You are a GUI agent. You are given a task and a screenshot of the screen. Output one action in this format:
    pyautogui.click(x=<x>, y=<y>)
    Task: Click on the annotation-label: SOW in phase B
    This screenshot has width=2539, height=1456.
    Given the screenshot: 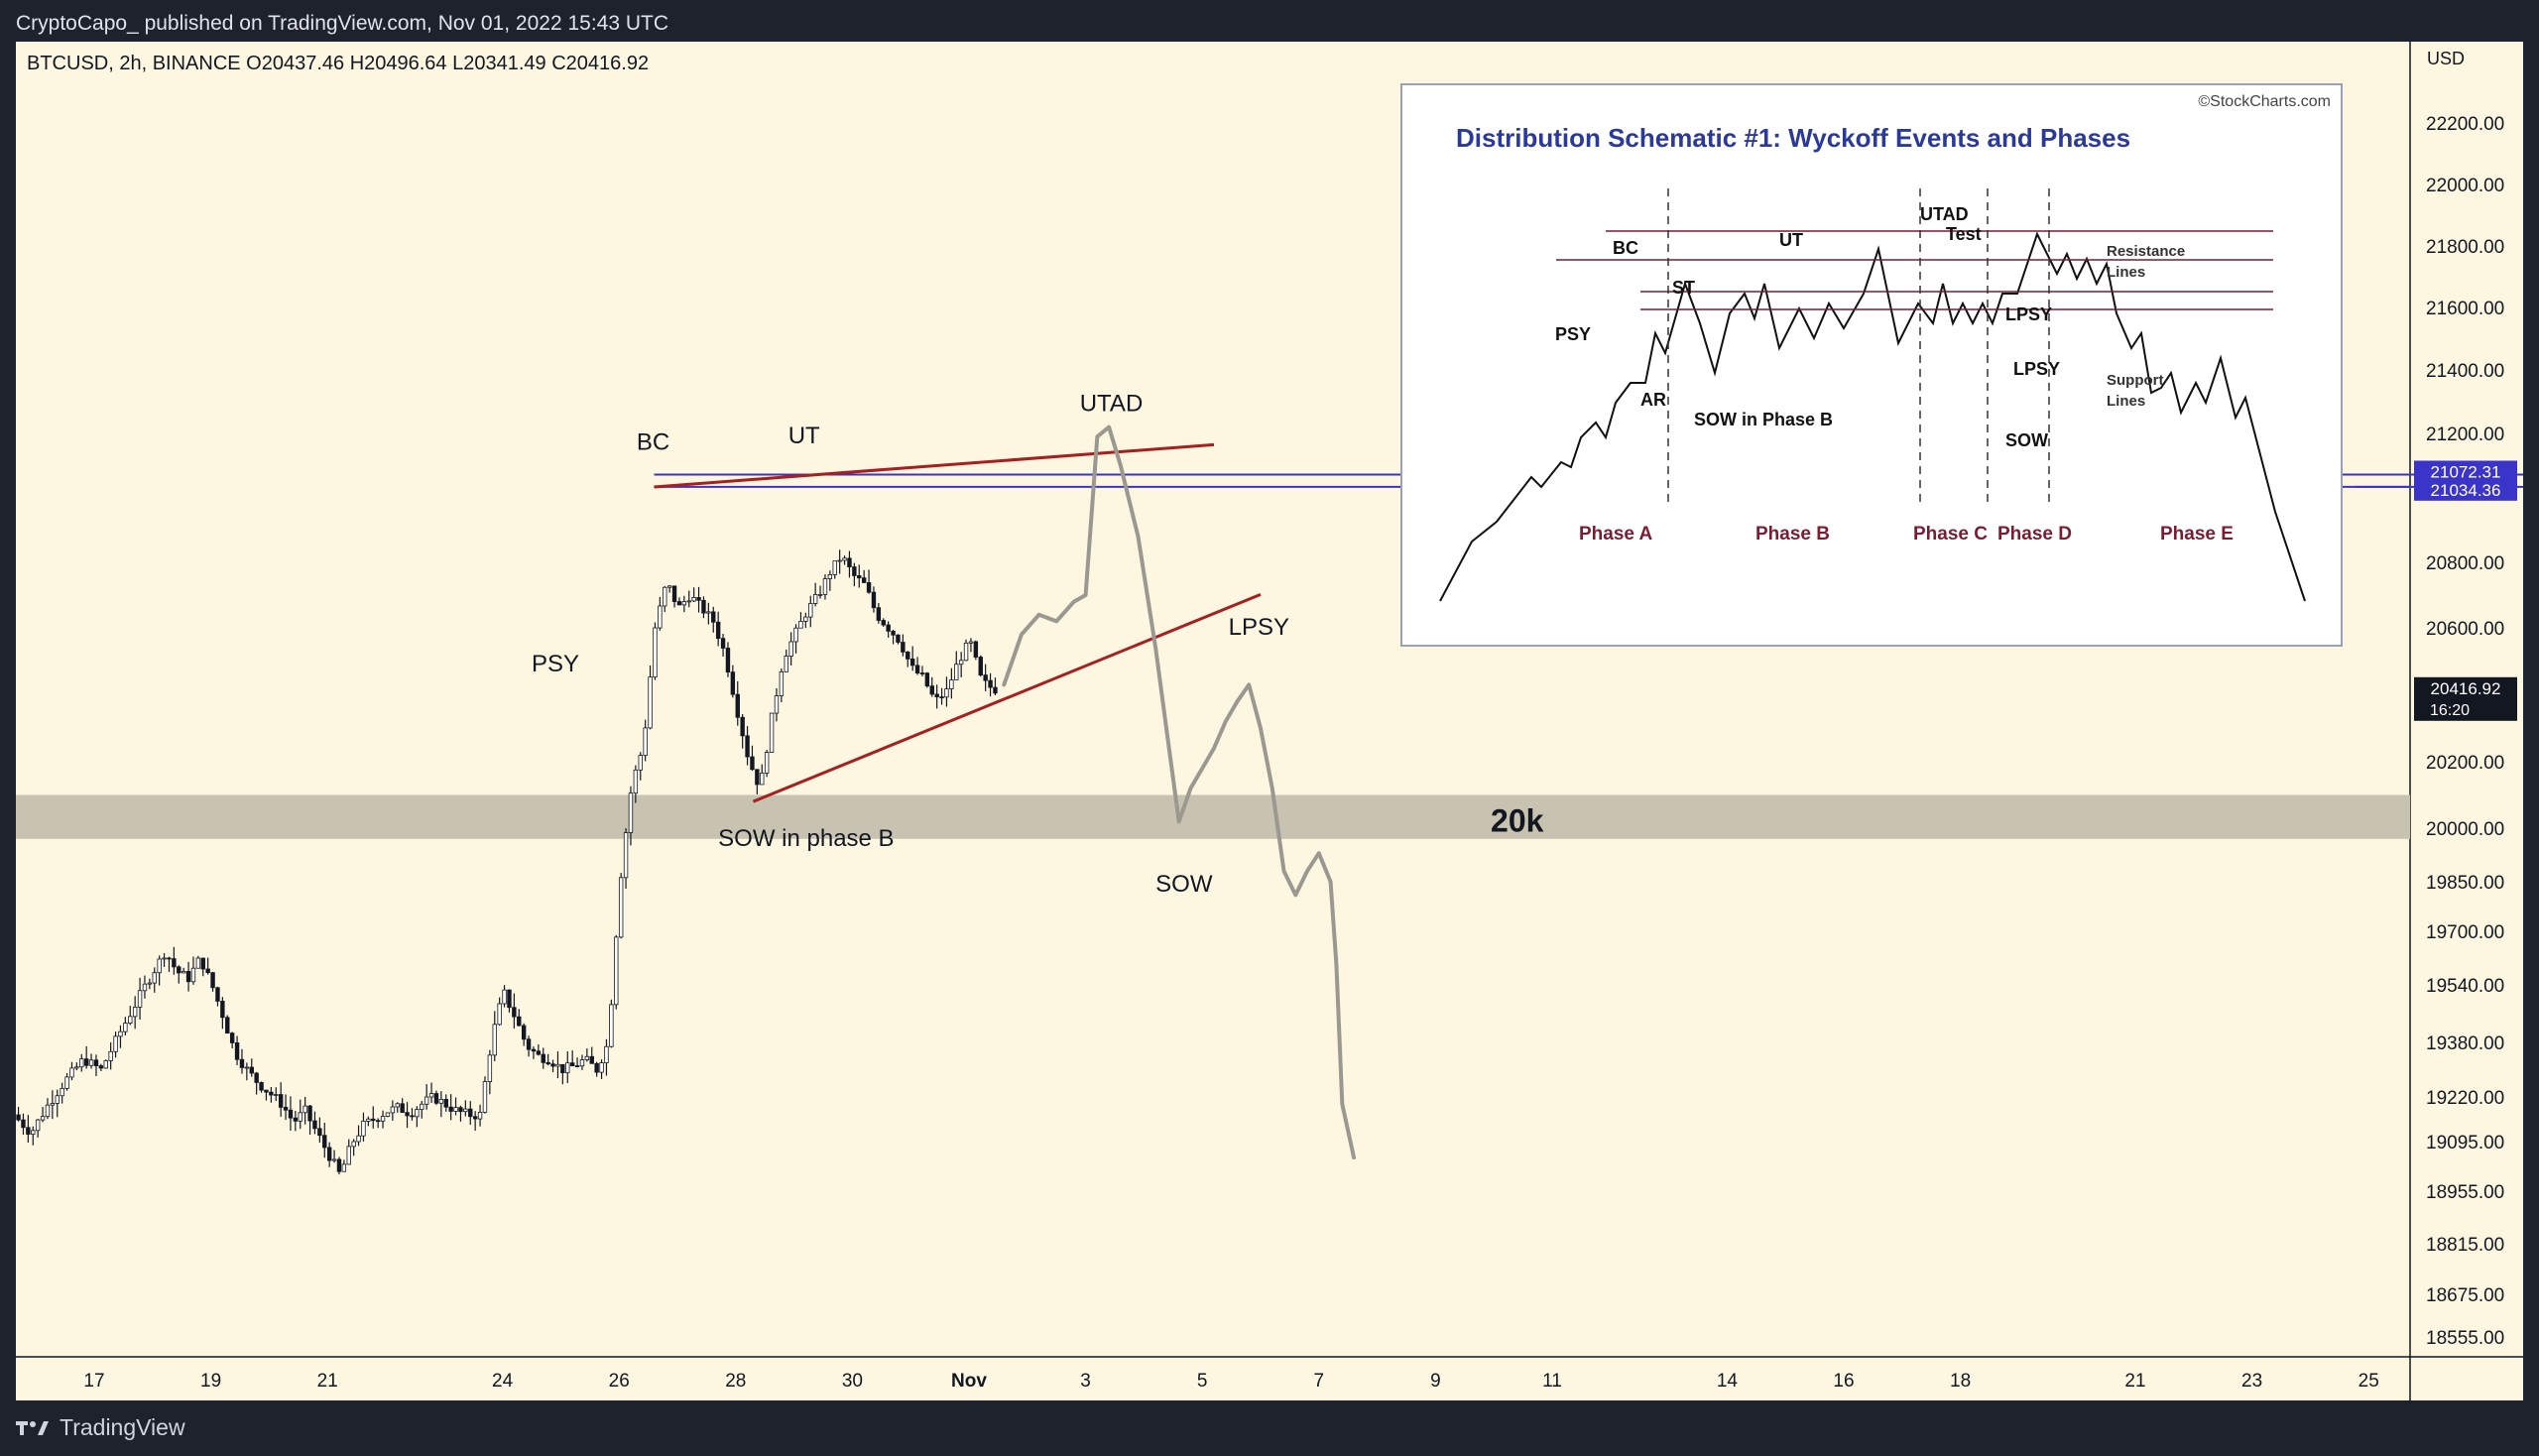 What is the action you would take?
    pyautogui.click(x=806, y=838)
    